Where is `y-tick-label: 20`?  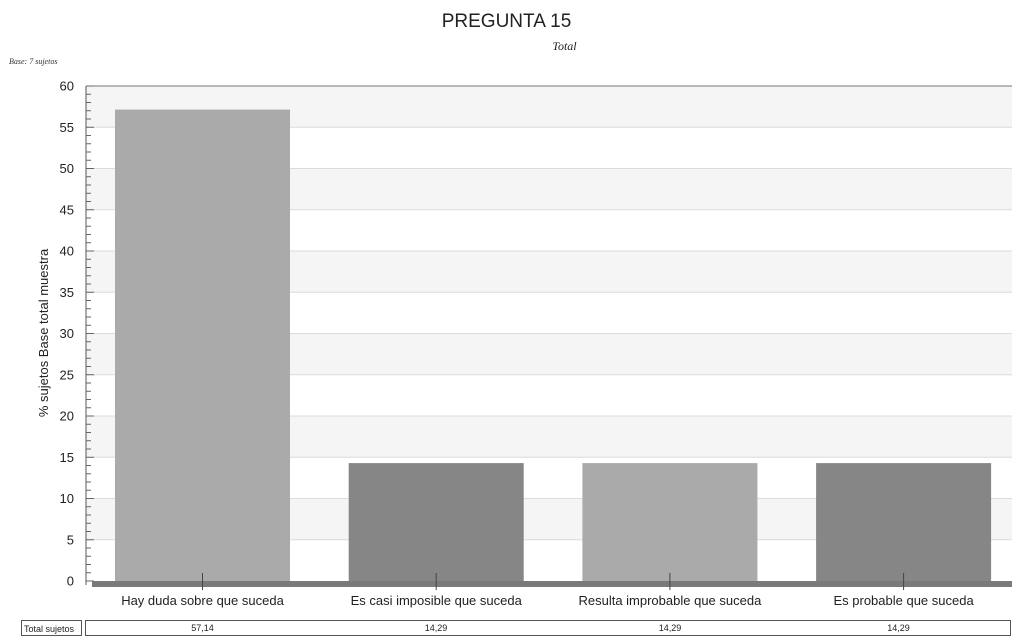 y-tick-label: 20 is located at coordinates (67, 416).